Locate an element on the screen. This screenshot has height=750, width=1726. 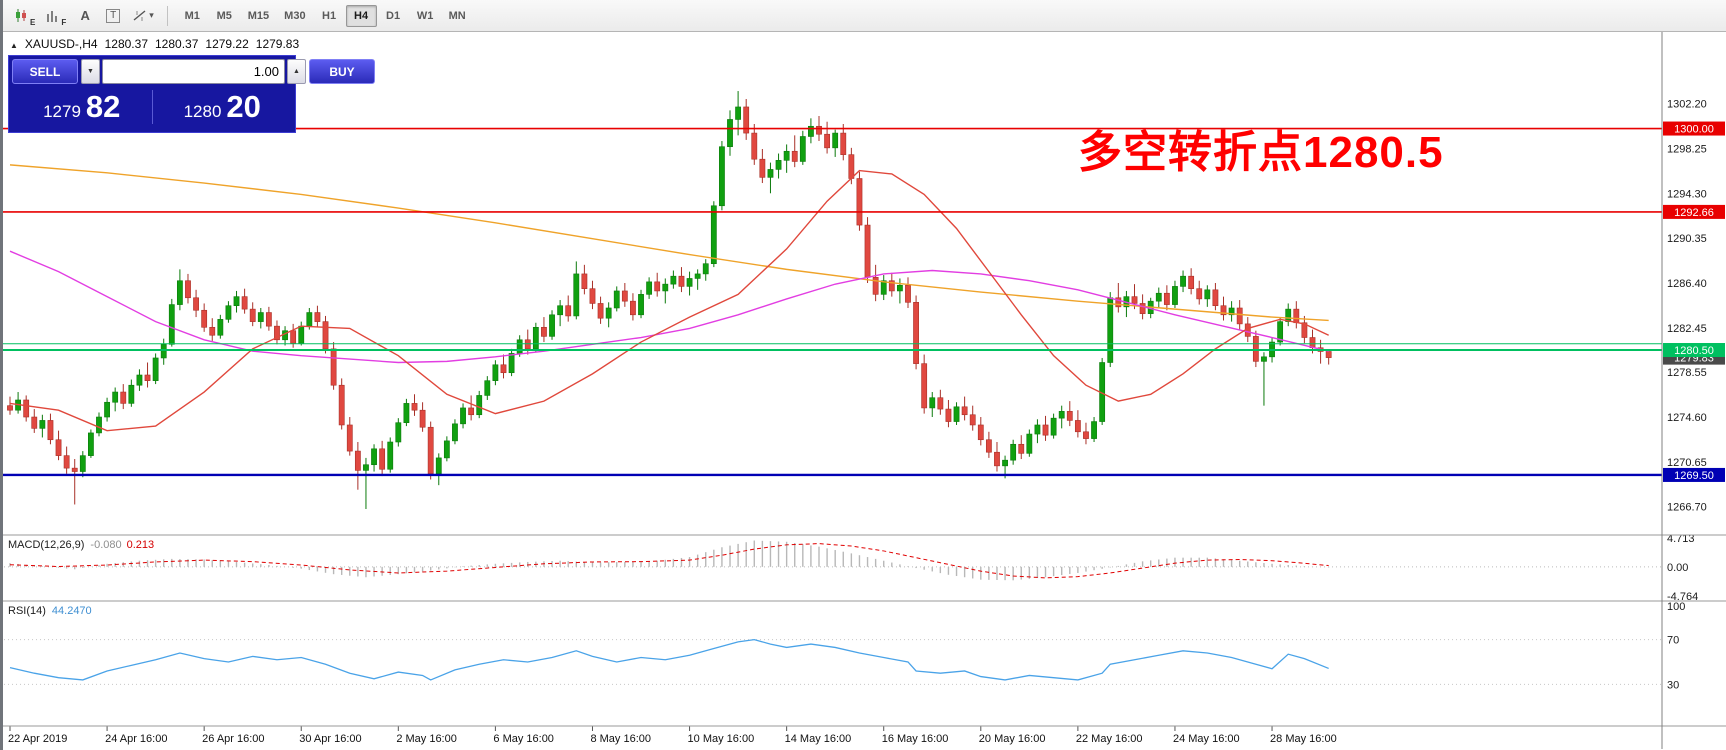
timeframe-button-m5: M5 is located at coordinates (224, 16).